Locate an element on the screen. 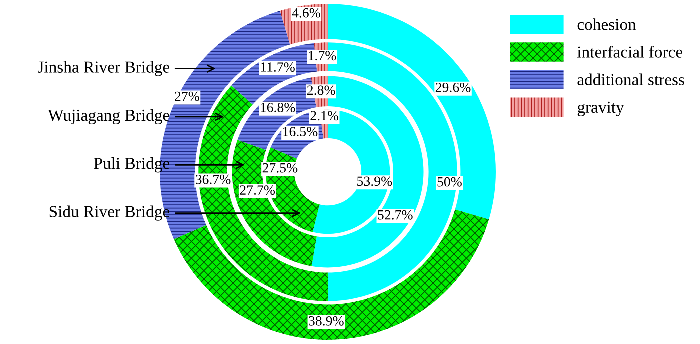 The height and width of the screenshot is (344, 700). data-label: 2.1% is located at coordinates (324, 116).